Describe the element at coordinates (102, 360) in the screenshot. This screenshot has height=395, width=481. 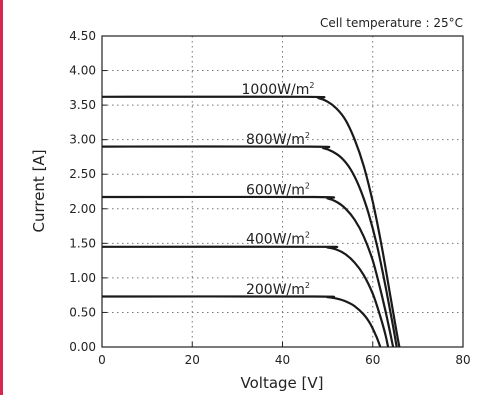
I see `x-tick-label: 0` at that location.